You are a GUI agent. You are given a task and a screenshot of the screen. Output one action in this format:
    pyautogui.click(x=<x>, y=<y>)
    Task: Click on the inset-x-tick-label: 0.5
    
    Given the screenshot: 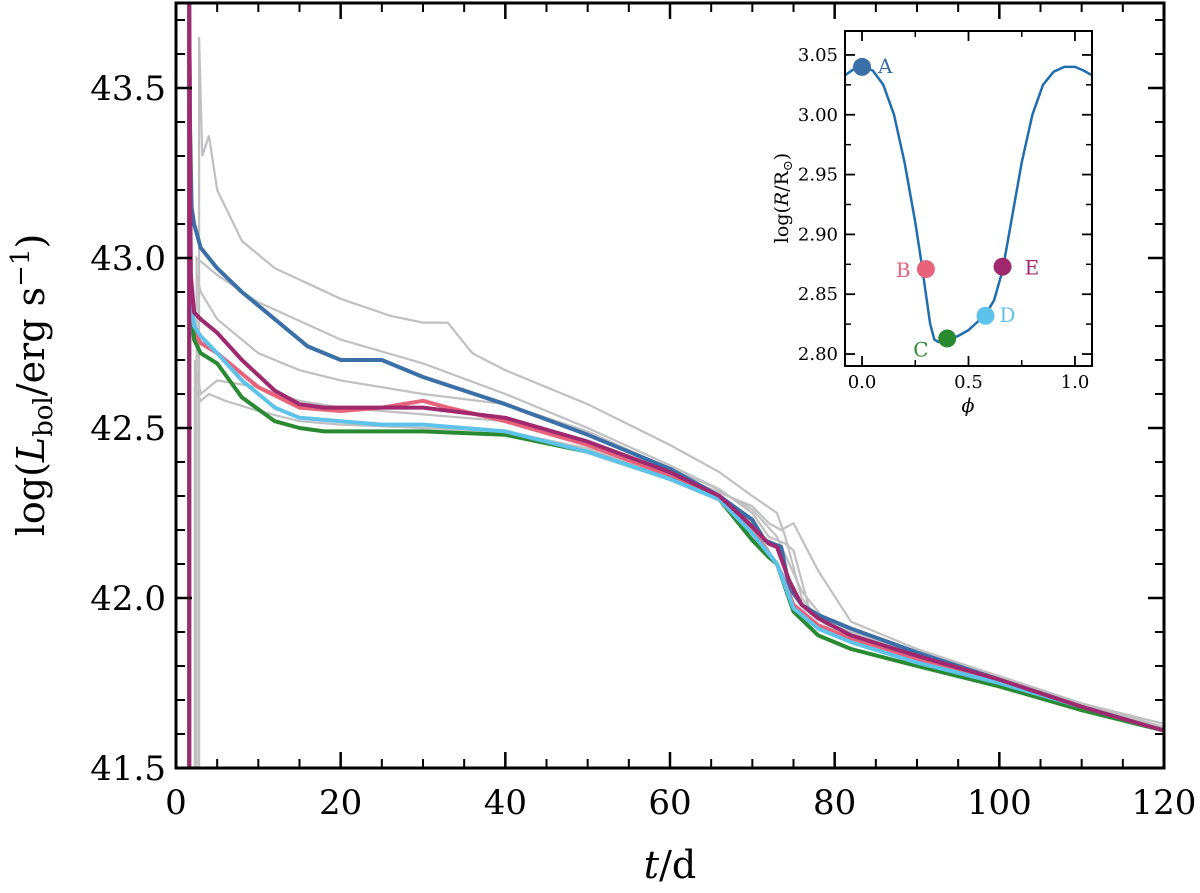 What is the action you would take?
    pyautogui.click(x=968, y=382)
    